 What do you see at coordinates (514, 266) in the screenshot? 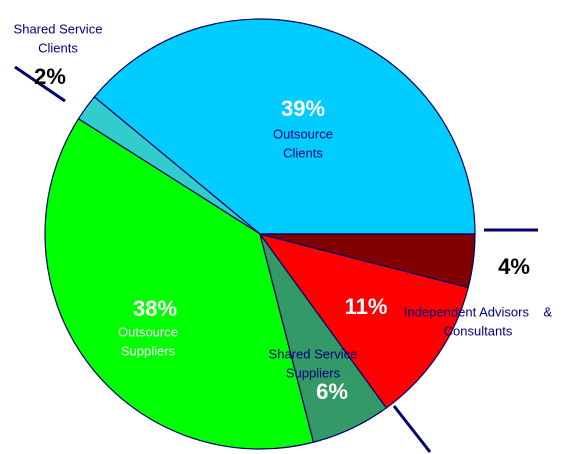
I see `value-label: 4%` at bounding box center [514, 266].